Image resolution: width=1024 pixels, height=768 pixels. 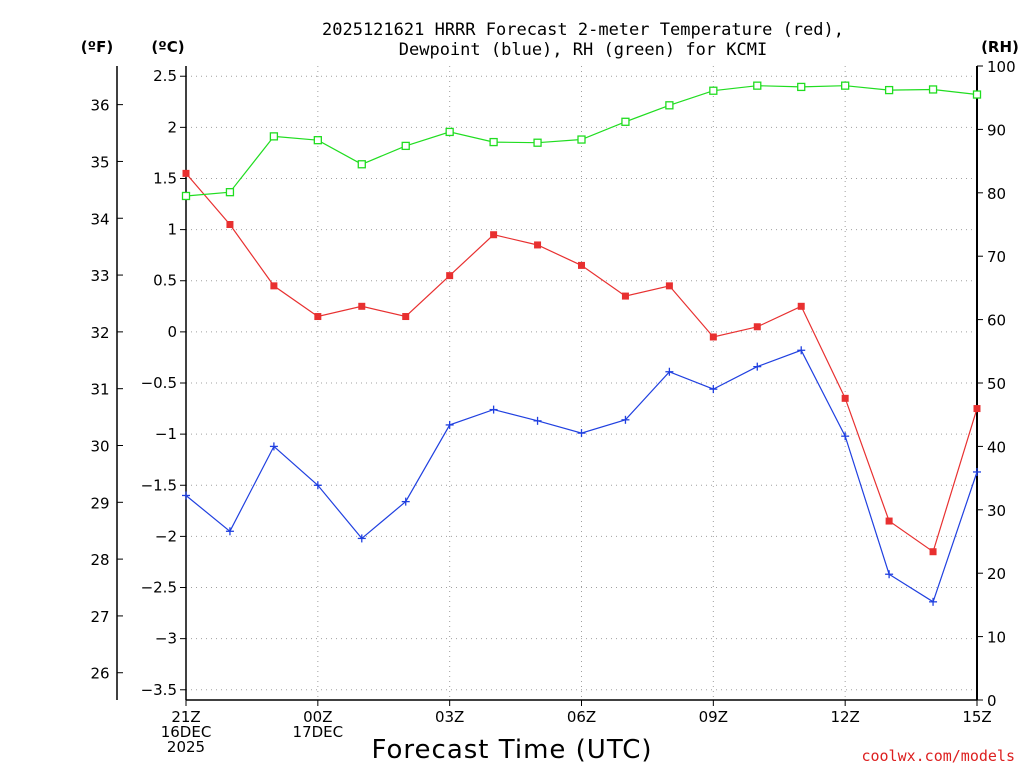 What do you see at coordinates (996, 257) in the screenshot?
I see `rh-tick-label: 70` at bounding box center [996, 257].